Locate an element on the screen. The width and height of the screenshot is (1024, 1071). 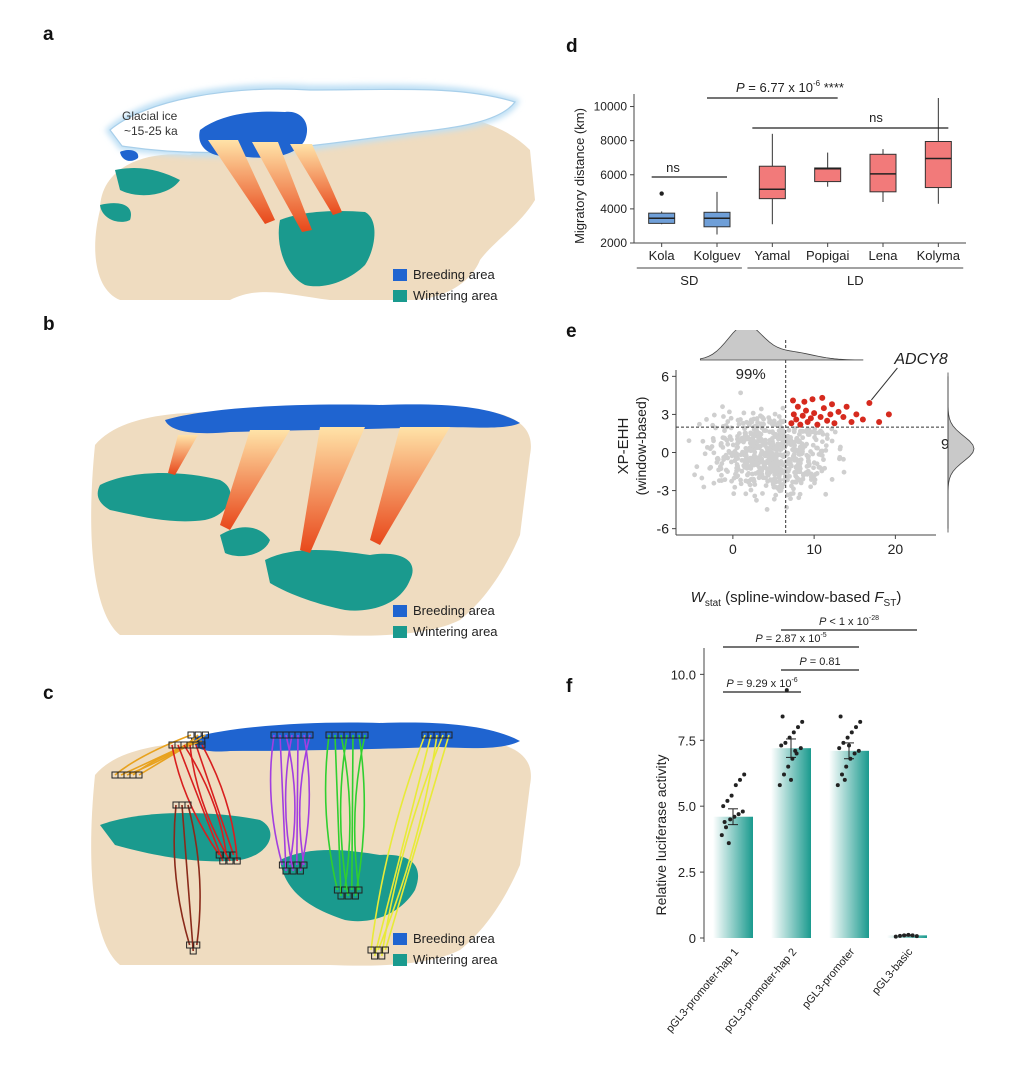
annotation-ns-ld: ns is located at coordinates (876, 117).